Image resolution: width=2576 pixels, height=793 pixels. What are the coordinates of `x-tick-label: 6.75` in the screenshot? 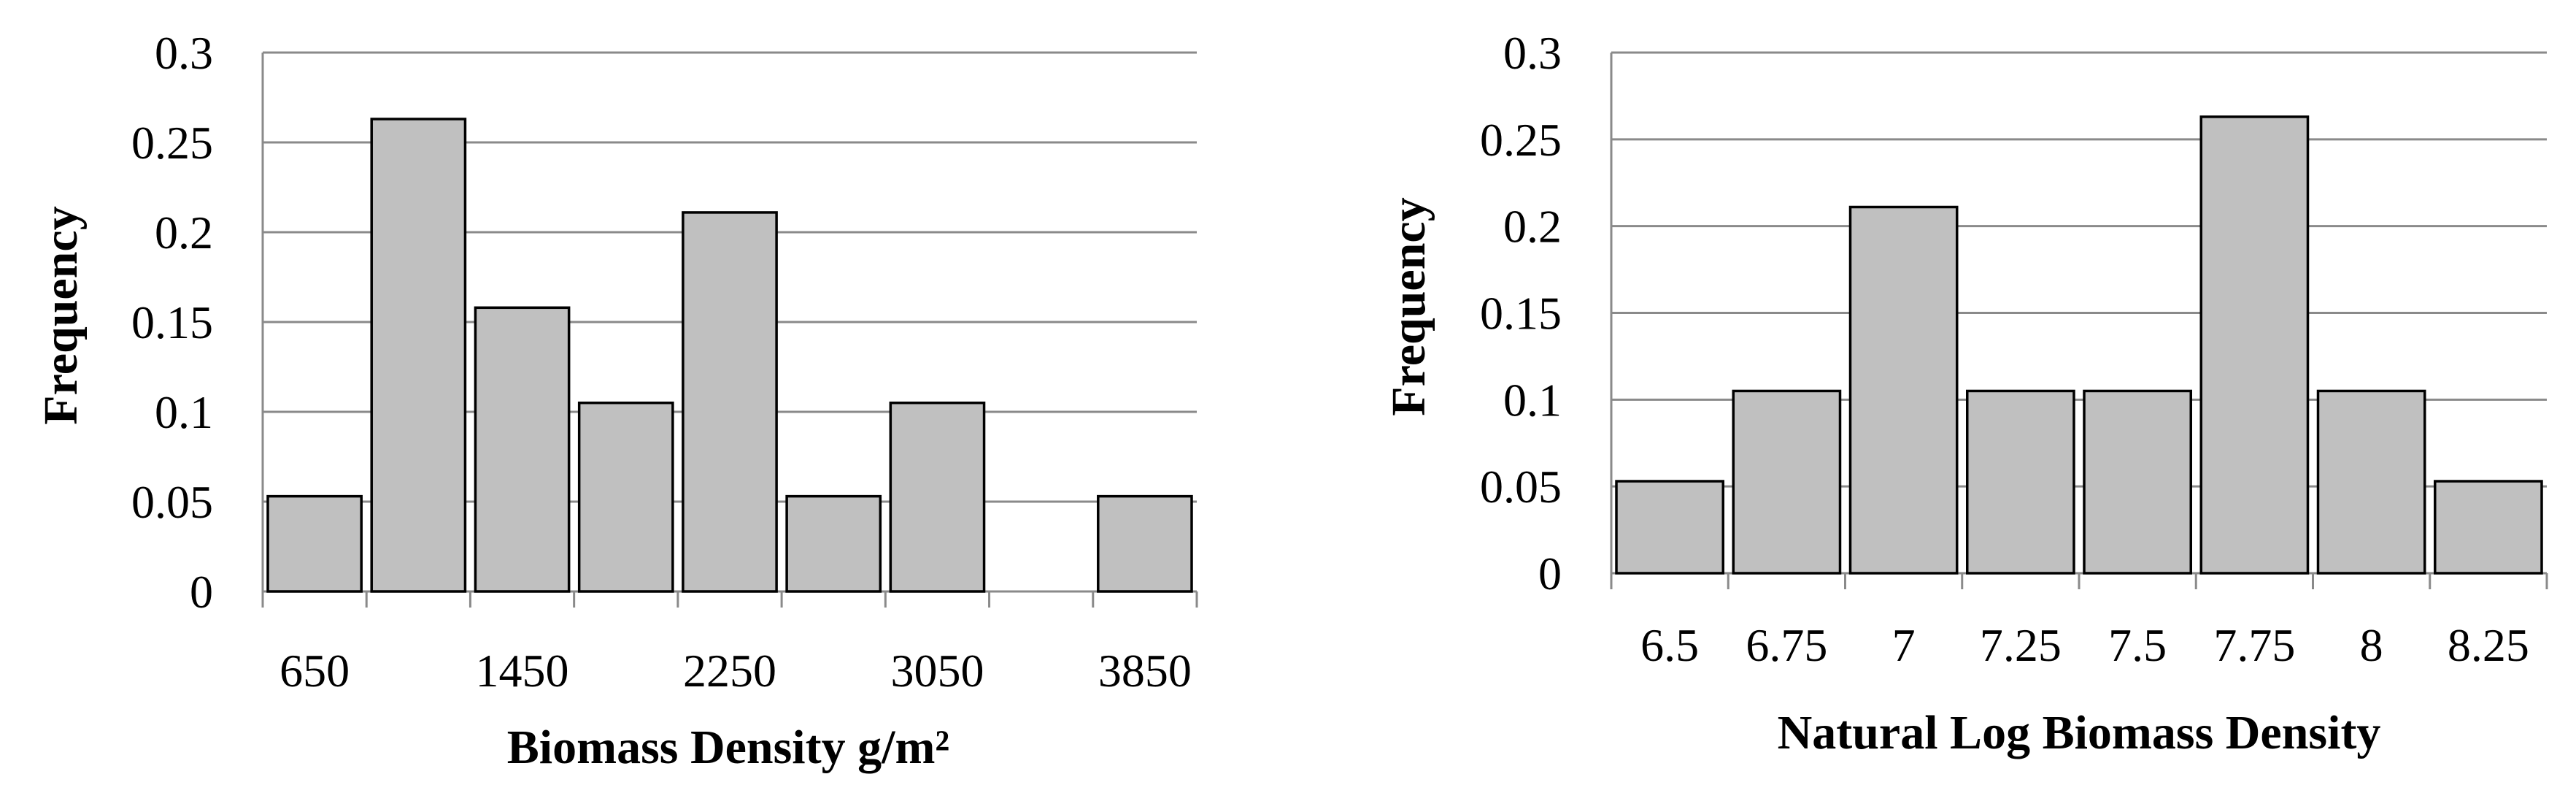 It's located at (1787, 645).